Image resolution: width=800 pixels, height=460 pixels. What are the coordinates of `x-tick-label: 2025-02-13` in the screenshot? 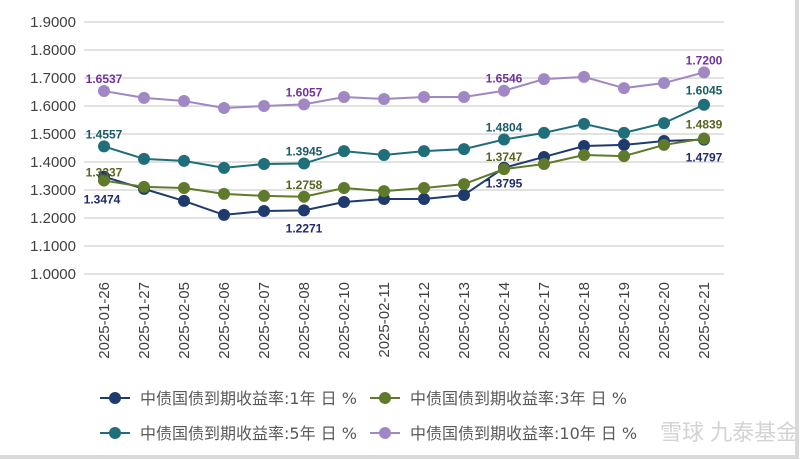 It's located at (464, 320).